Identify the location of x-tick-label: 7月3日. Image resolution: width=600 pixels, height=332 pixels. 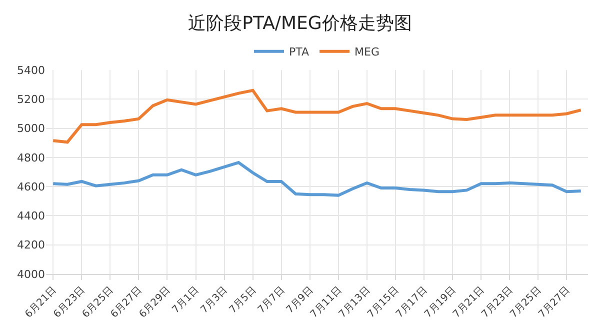
(214, 300).